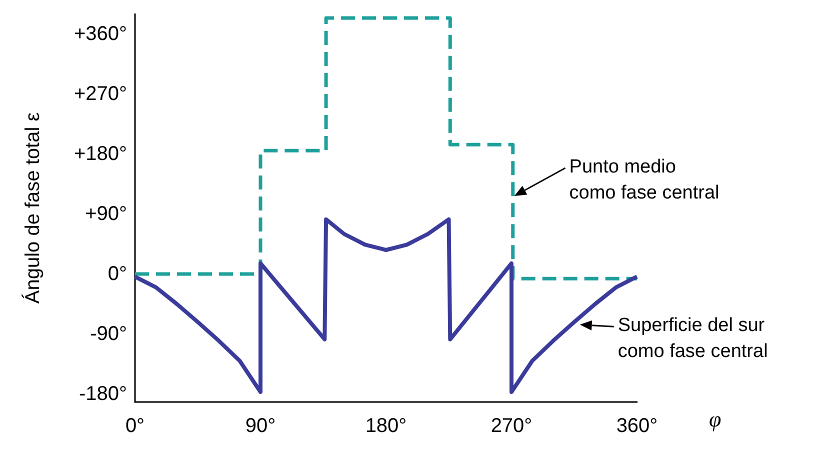  Describe the element at coordinates (693, 338) in the screenshot. I see `annotation: Superficie del sur como fase central` at that location.